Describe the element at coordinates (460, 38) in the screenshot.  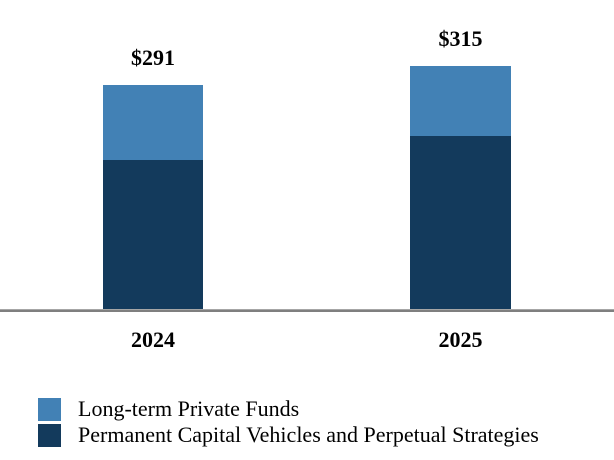
I see `bar-total-label: $315` at that location.